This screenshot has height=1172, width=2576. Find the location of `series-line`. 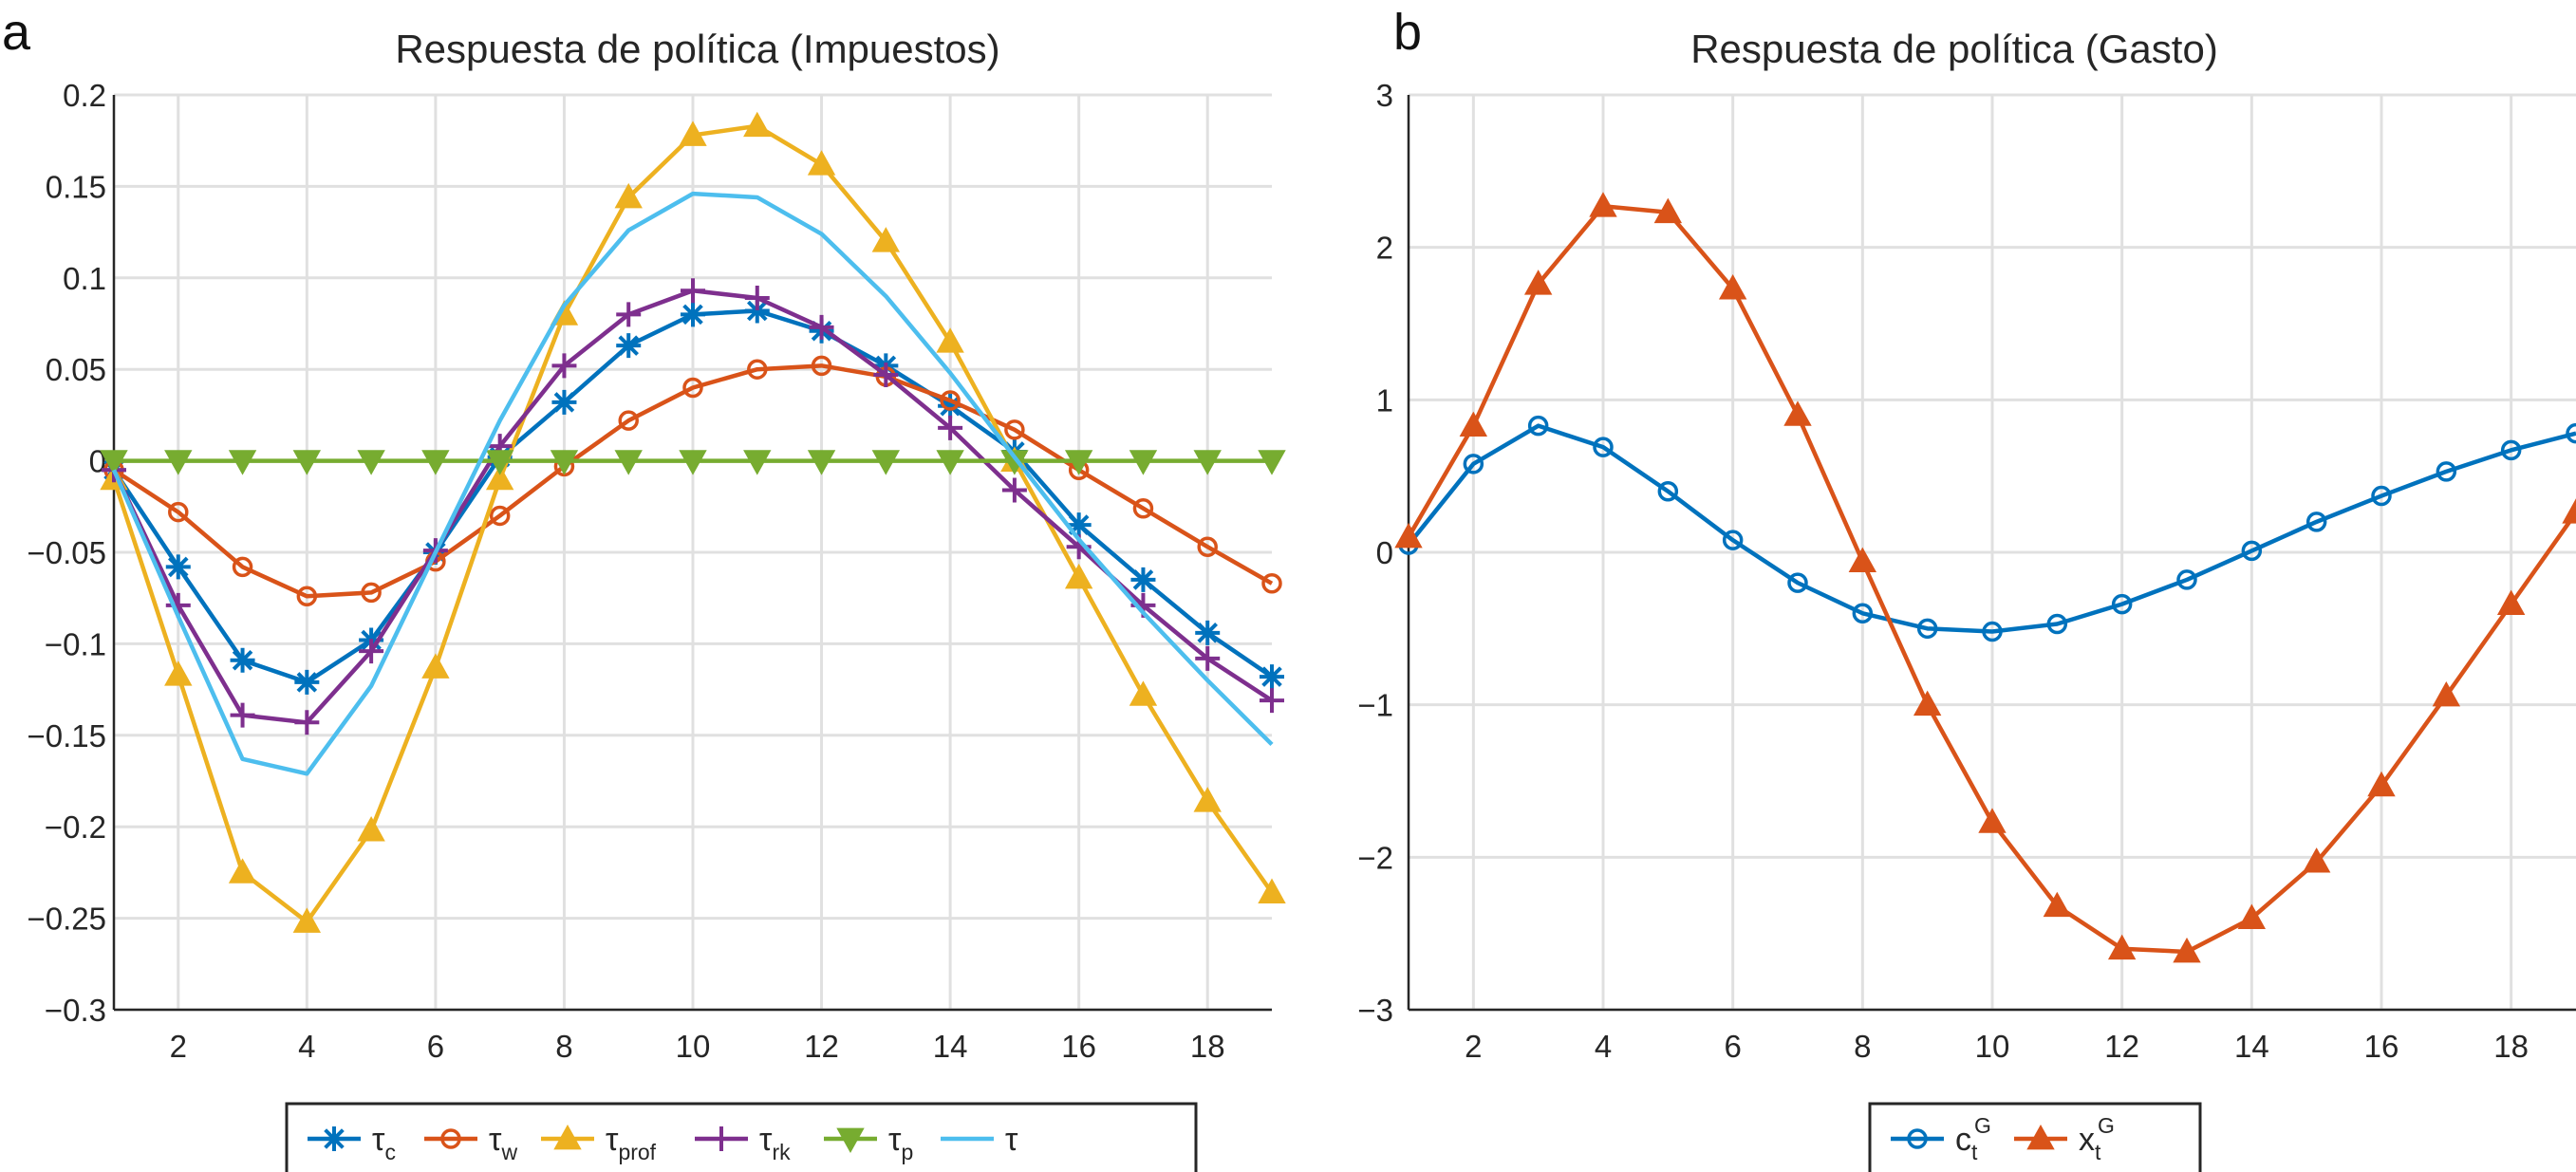

series-line is located at coordinates (1991, 529).